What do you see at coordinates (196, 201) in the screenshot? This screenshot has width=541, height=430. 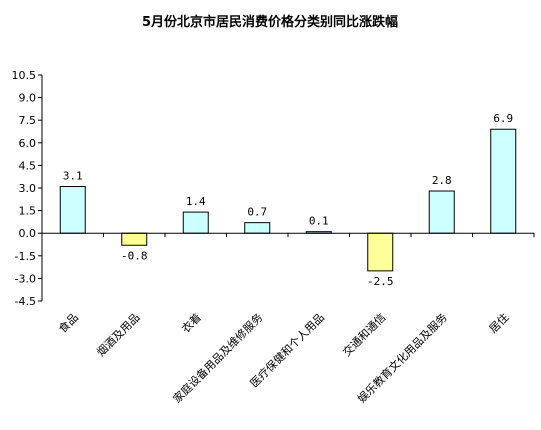 I see `data-label: 1.4` at bounding box center [196, 201].